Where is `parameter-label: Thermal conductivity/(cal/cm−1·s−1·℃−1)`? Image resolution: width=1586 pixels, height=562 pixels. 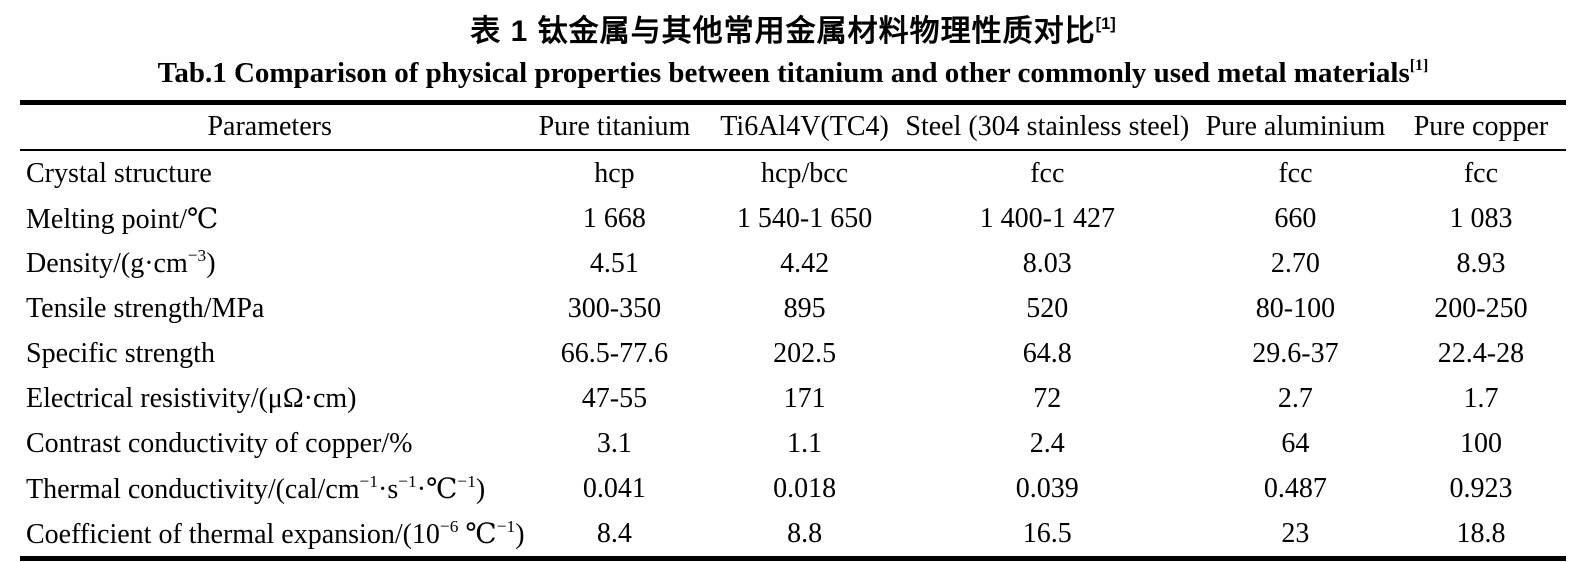
parameter-label: Thermal conductivity/(cal/cm−1·s−1·℃−1) is located at coordinates (269, 488).